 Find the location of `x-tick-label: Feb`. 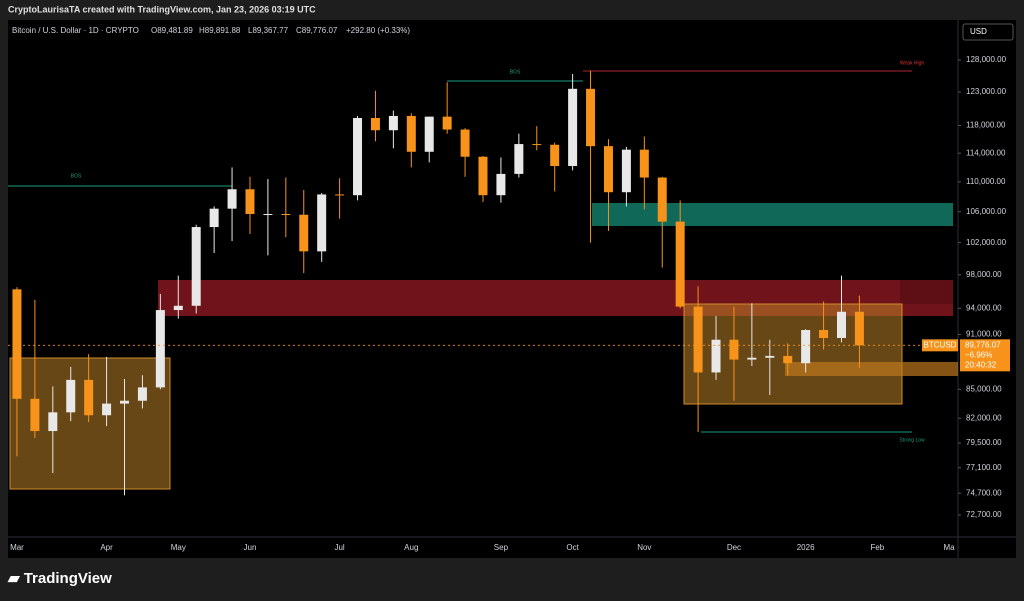

x-tick-label: Feb is located at coordinates (877, 547).